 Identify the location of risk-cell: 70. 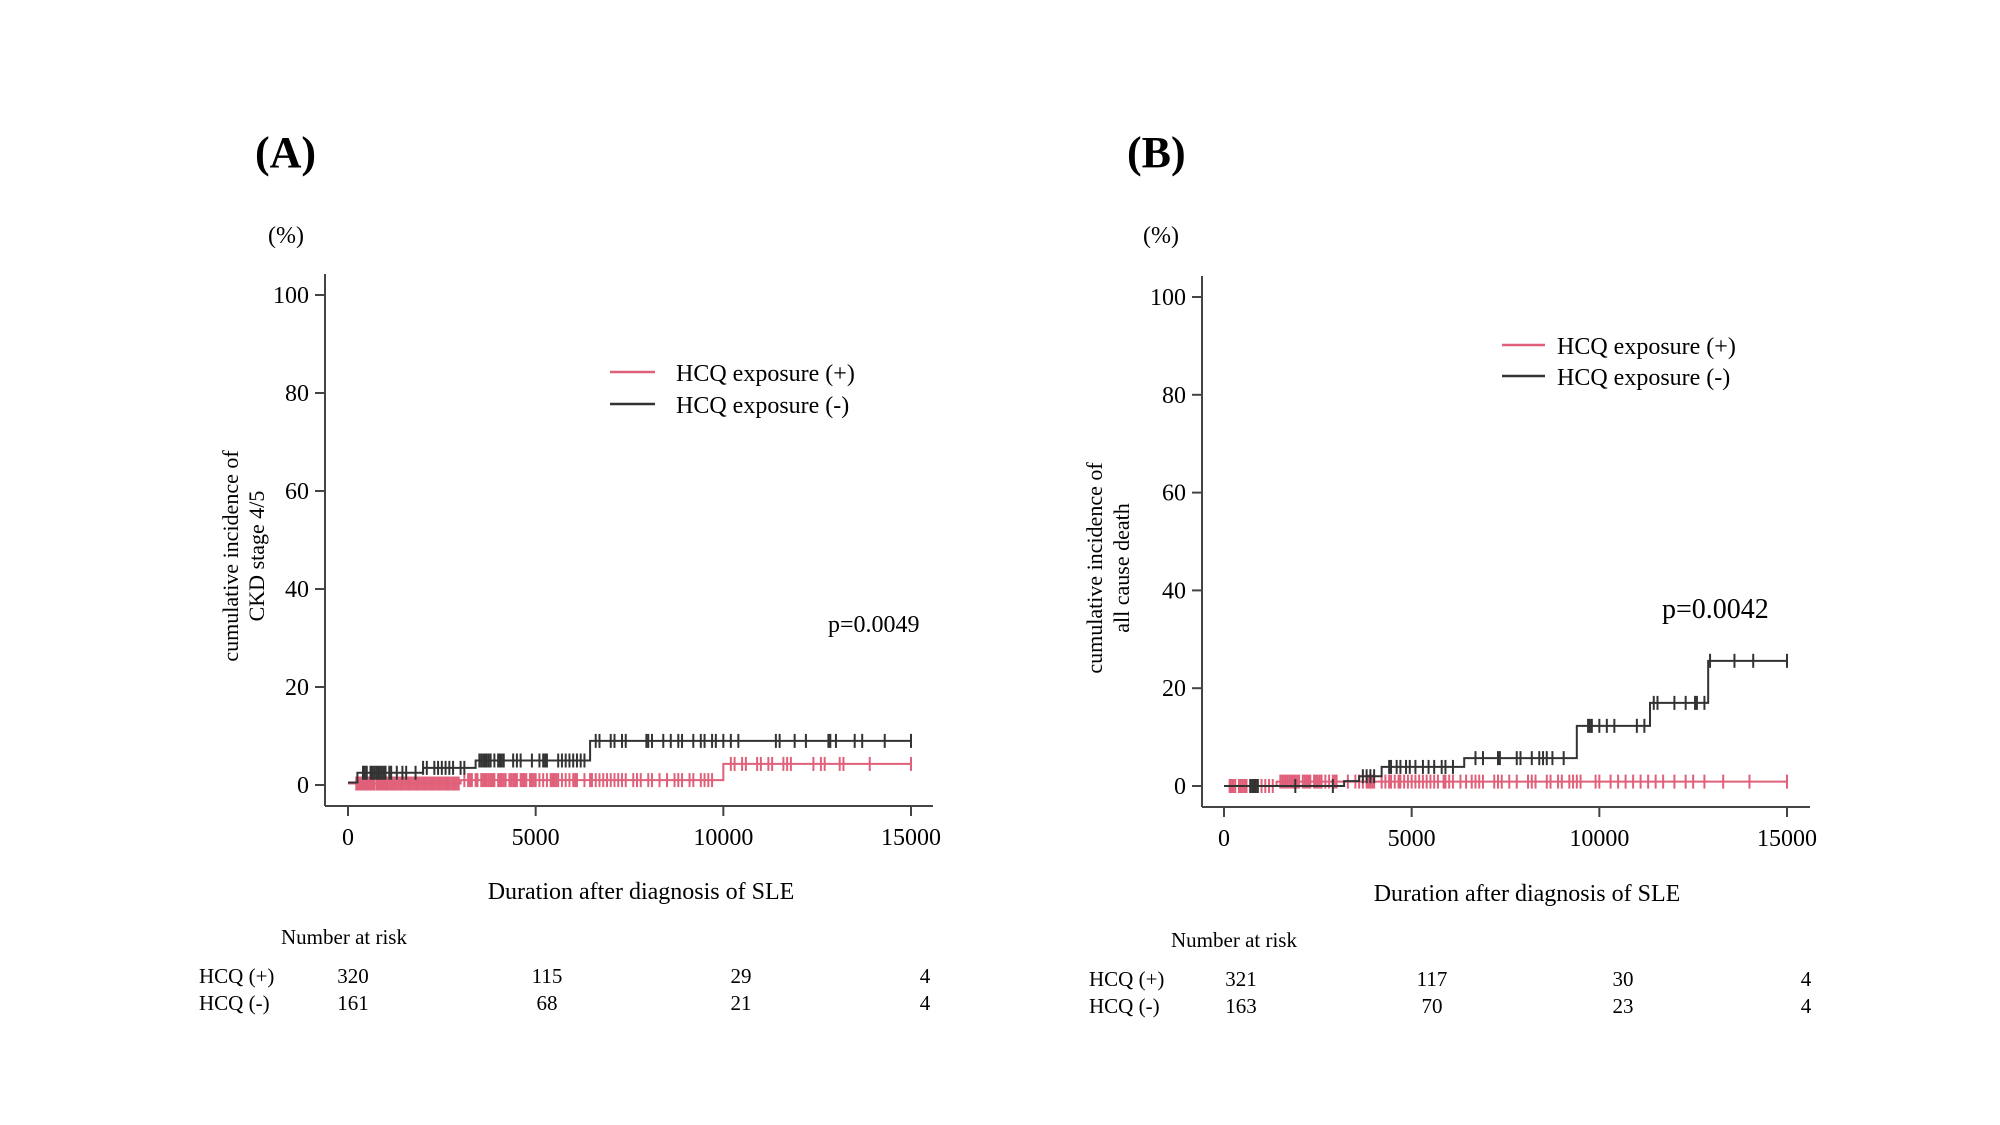
(1432, 1006).